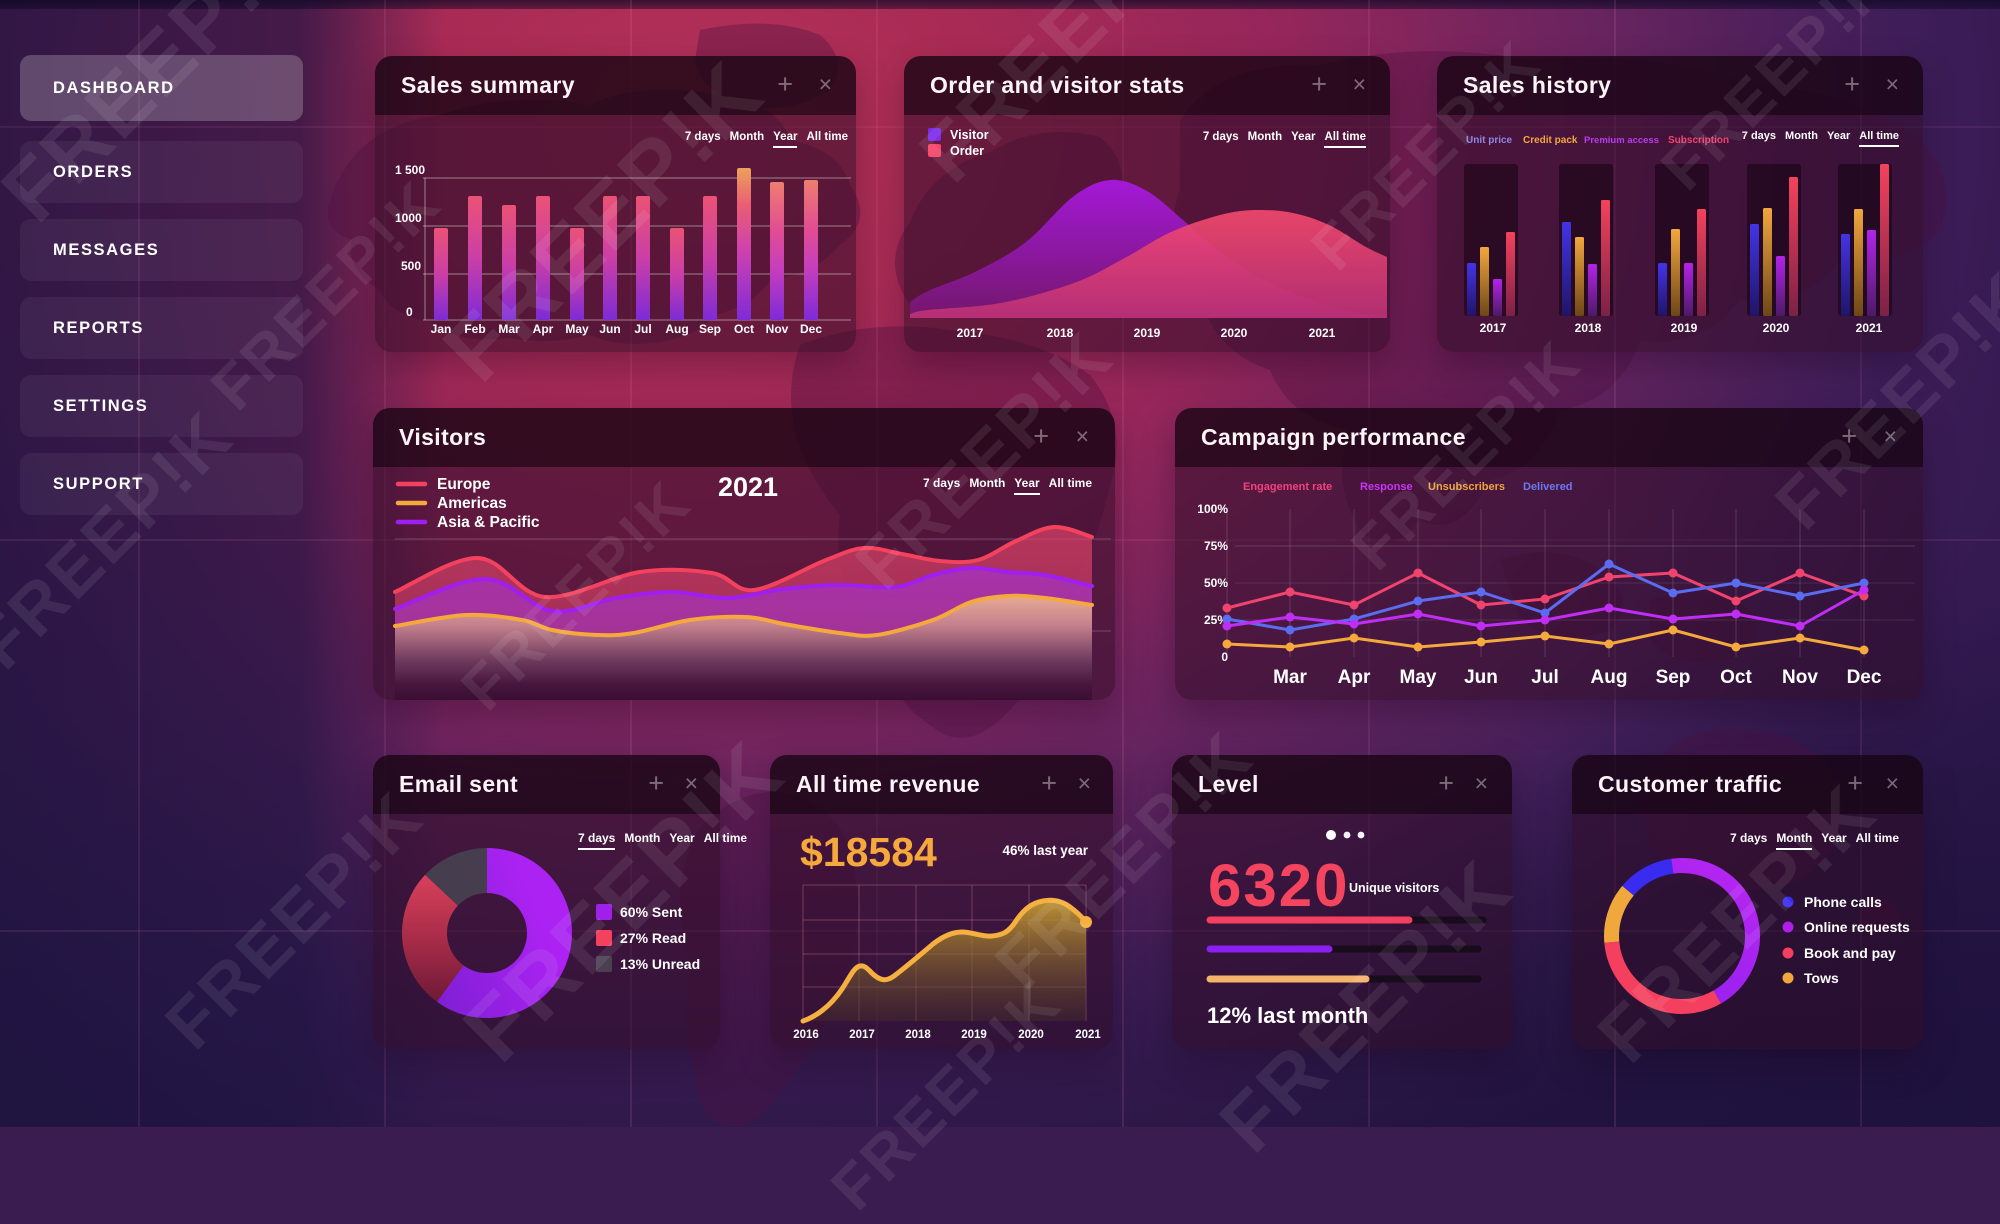 This screenshot has width=2000, height=1224. I want to click on svg-text: 100%, so click(1212, 509).